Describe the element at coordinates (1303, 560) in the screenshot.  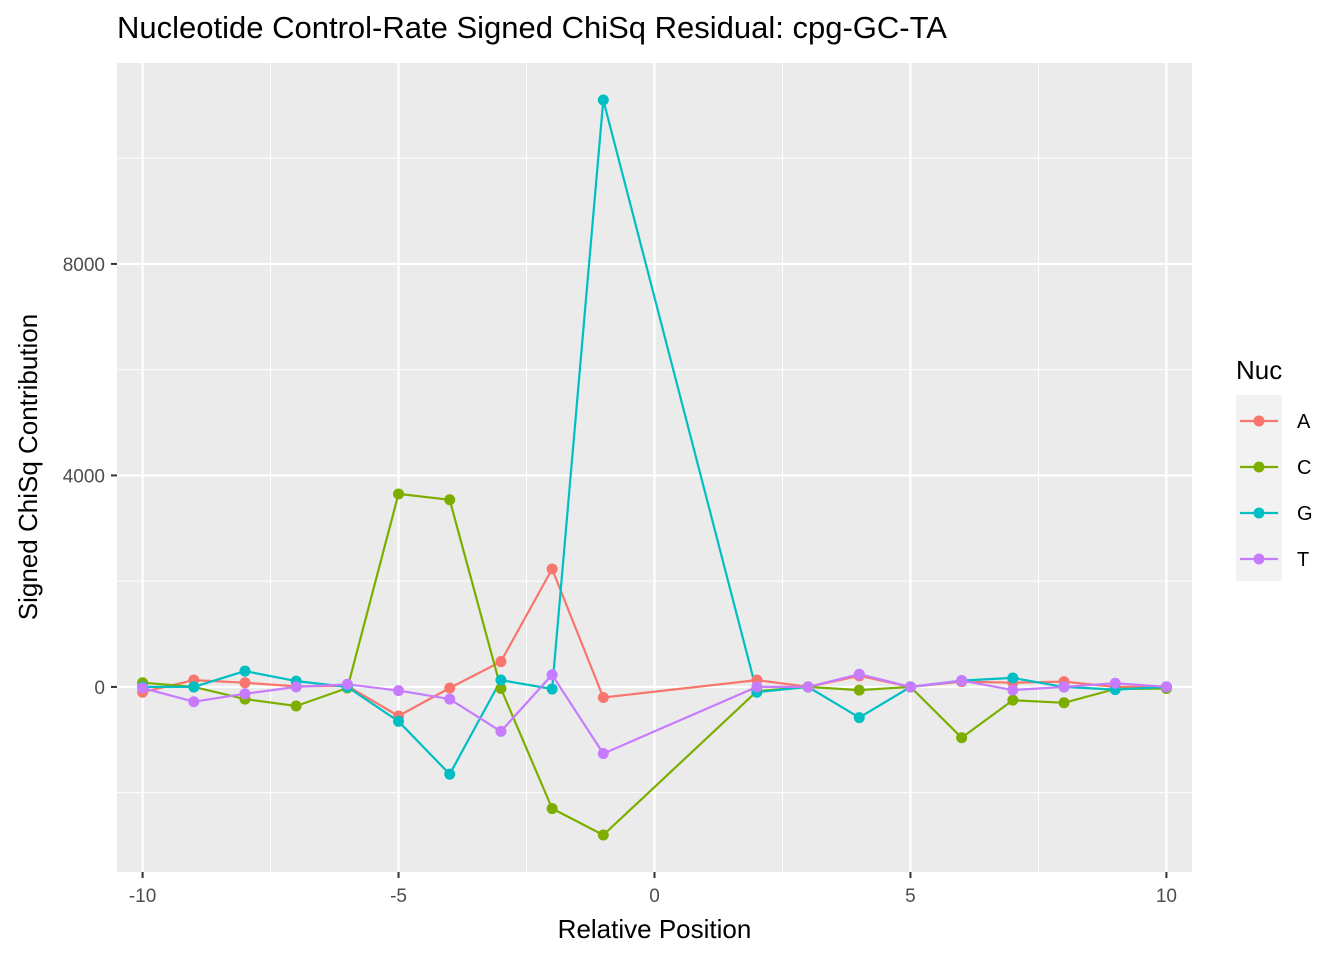
I see `legend-label-t: T` at that location.